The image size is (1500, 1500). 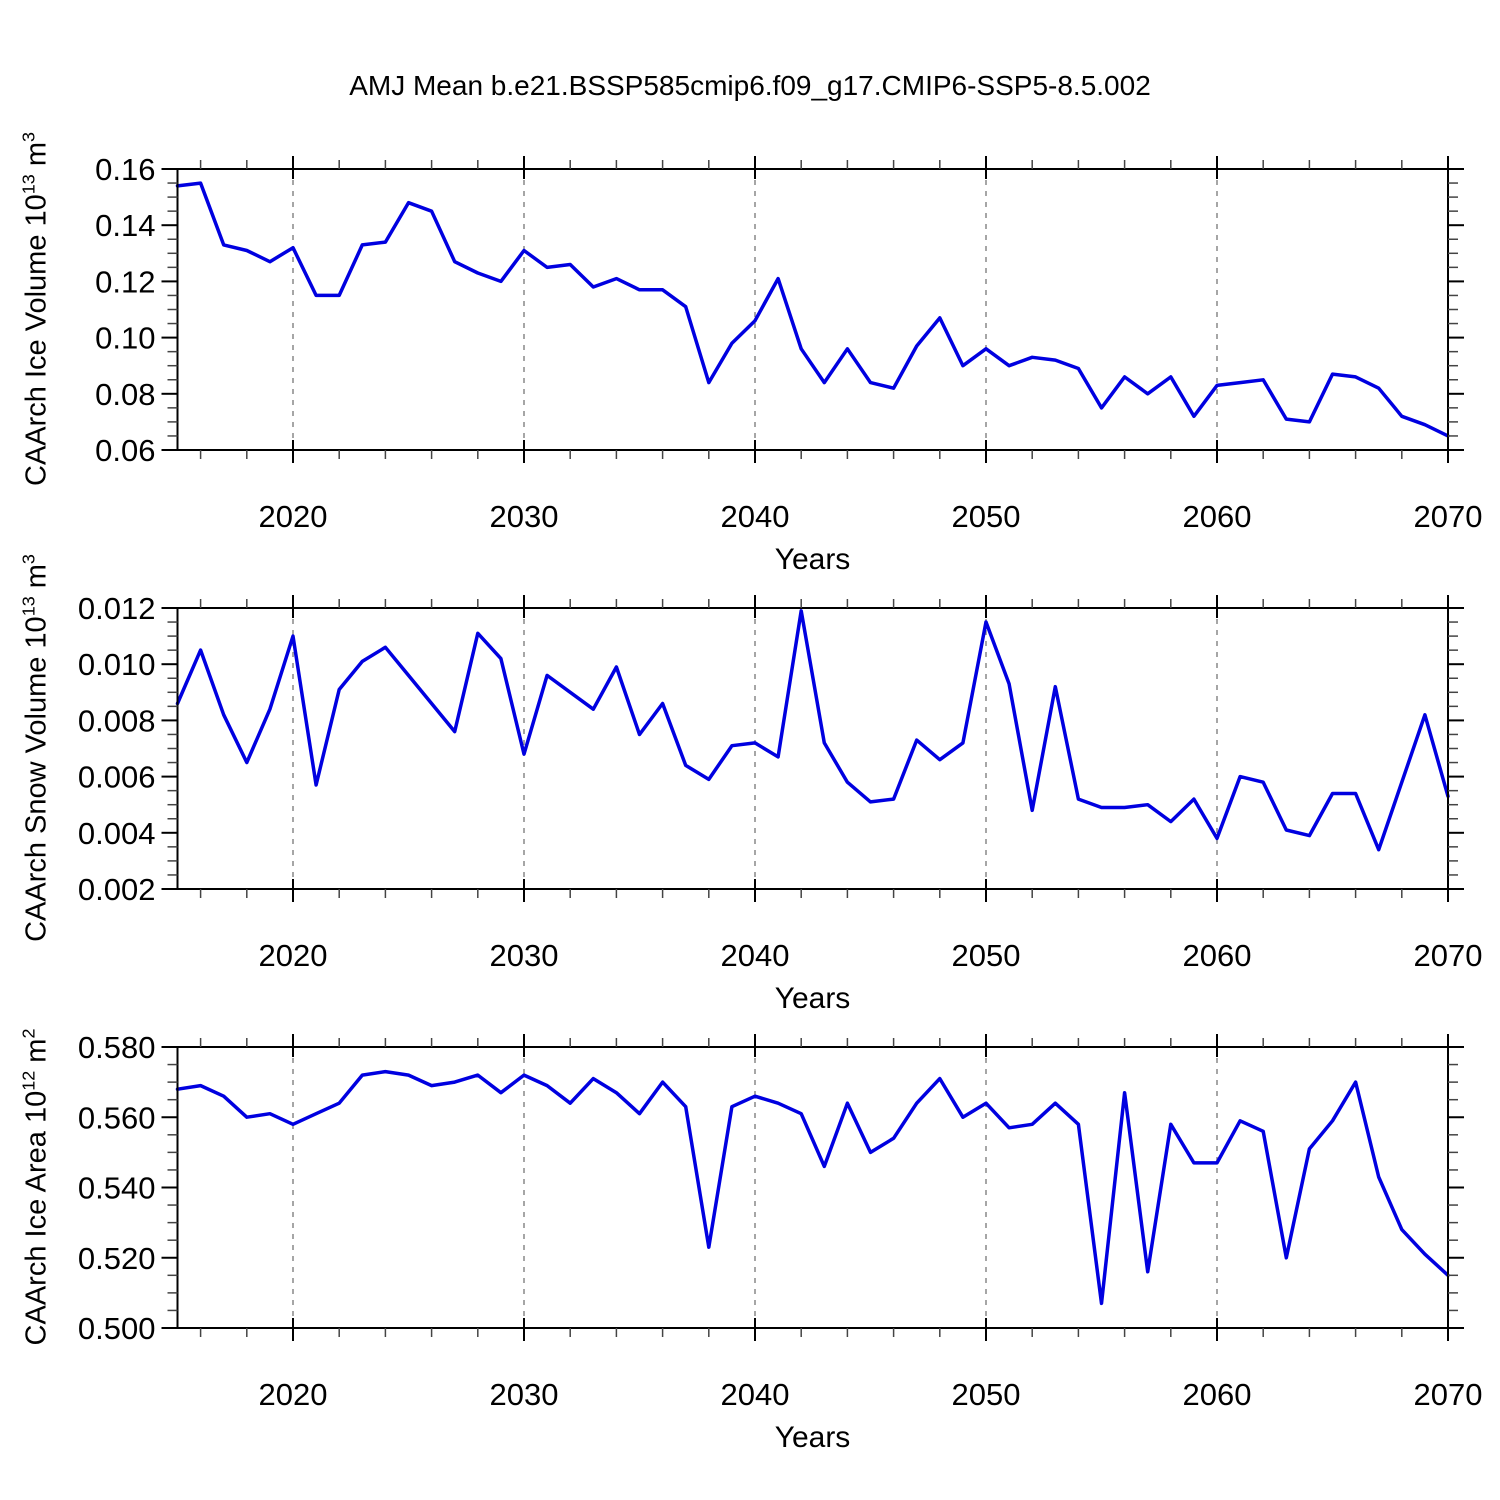 I want to click on data-line-caarch-ice-volume, so click(x=812, y=309).